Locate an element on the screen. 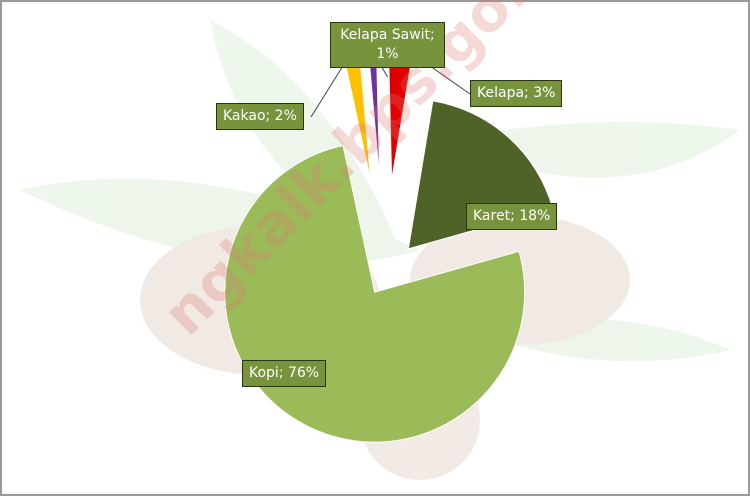 Image resolution: width=750 pixels, height=496 pixels. data-label: Kopi; 76% is located at coordinates (284, 373).